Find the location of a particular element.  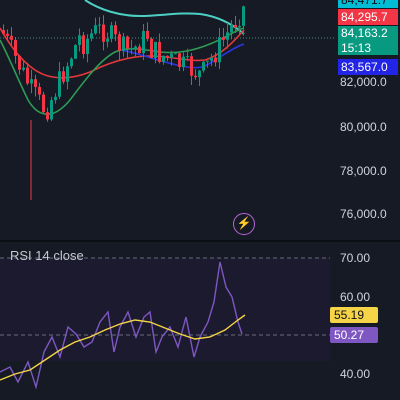

price-axis-label: 76,000.0 is located at coordinates (363, 214).